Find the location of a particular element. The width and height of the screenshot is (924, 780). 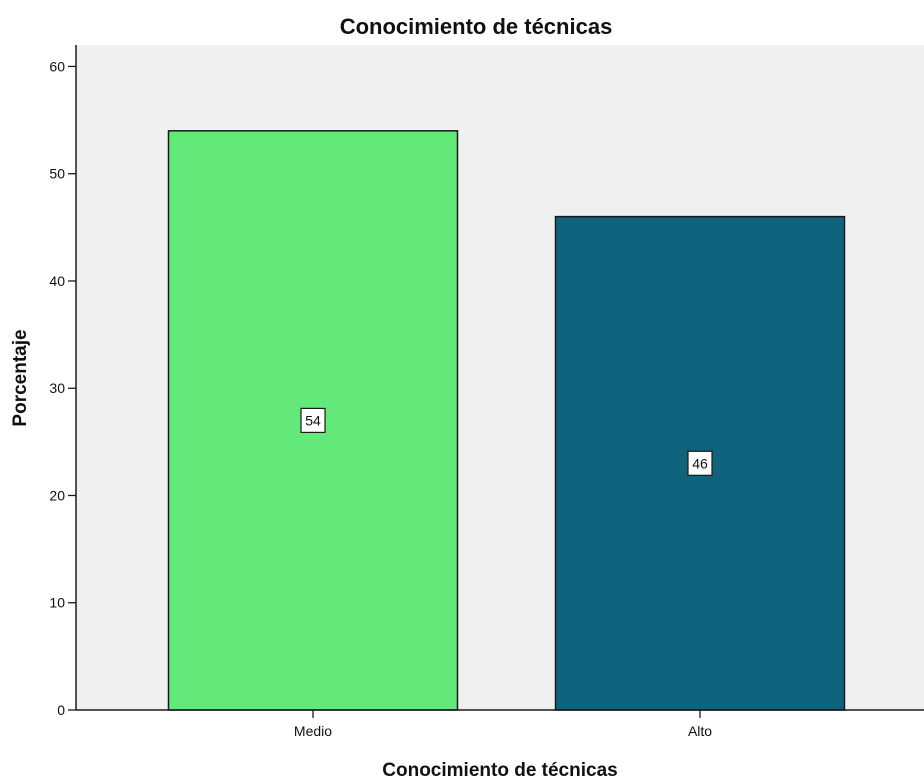

y-tick-label: 50 is located at coordinates (57, 174).